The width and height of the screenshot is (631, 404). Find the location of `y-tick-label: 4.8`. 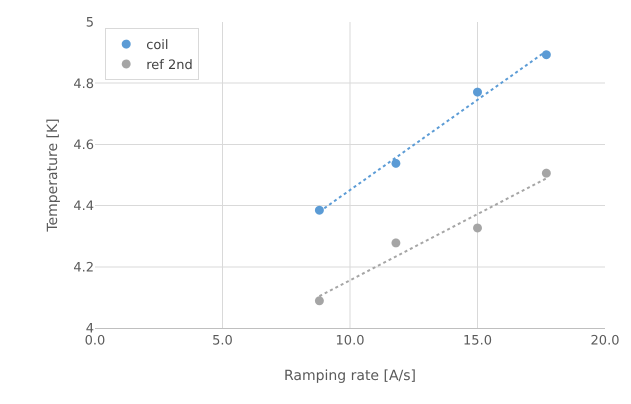

y-tick-label: 4.8 is located at coordinates (83, 84).